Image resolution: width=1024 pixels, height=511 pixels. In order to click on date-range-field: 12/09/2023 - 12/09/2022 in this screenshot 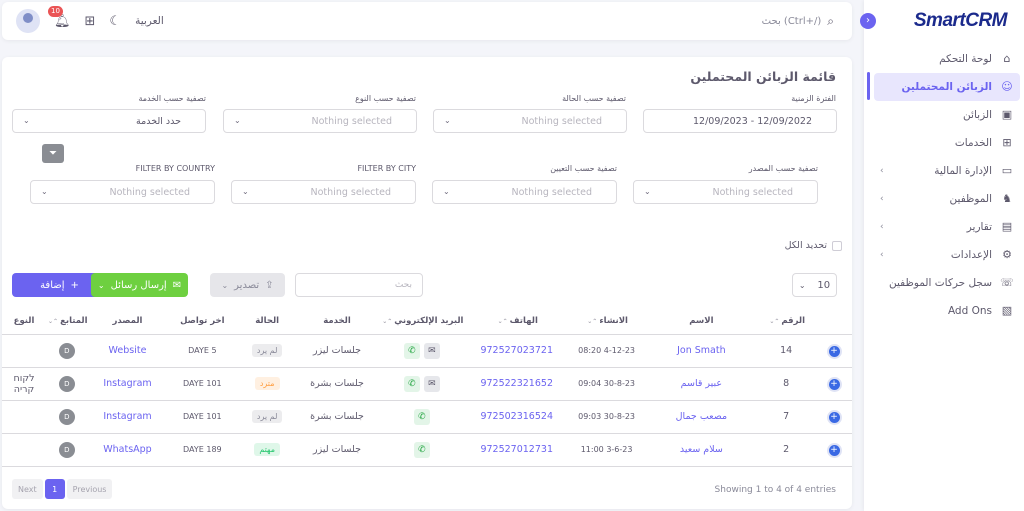, I will do `click(740, 121)`.